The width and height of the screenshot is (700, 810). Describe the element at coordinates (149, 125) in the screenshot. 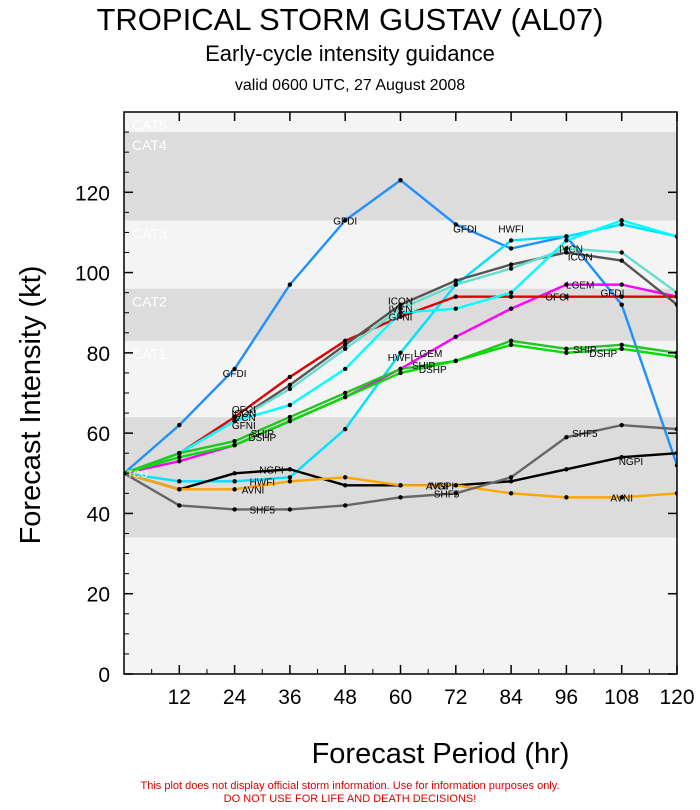

I see `category-label-cat5: CAT5` at that location.